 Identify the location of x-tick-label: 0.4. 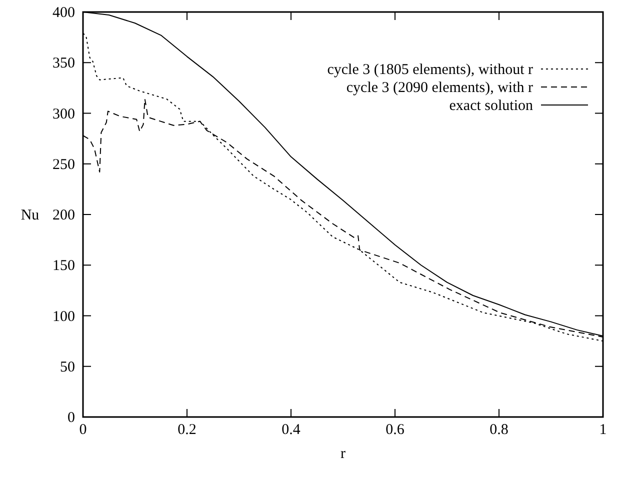
(291, 430).